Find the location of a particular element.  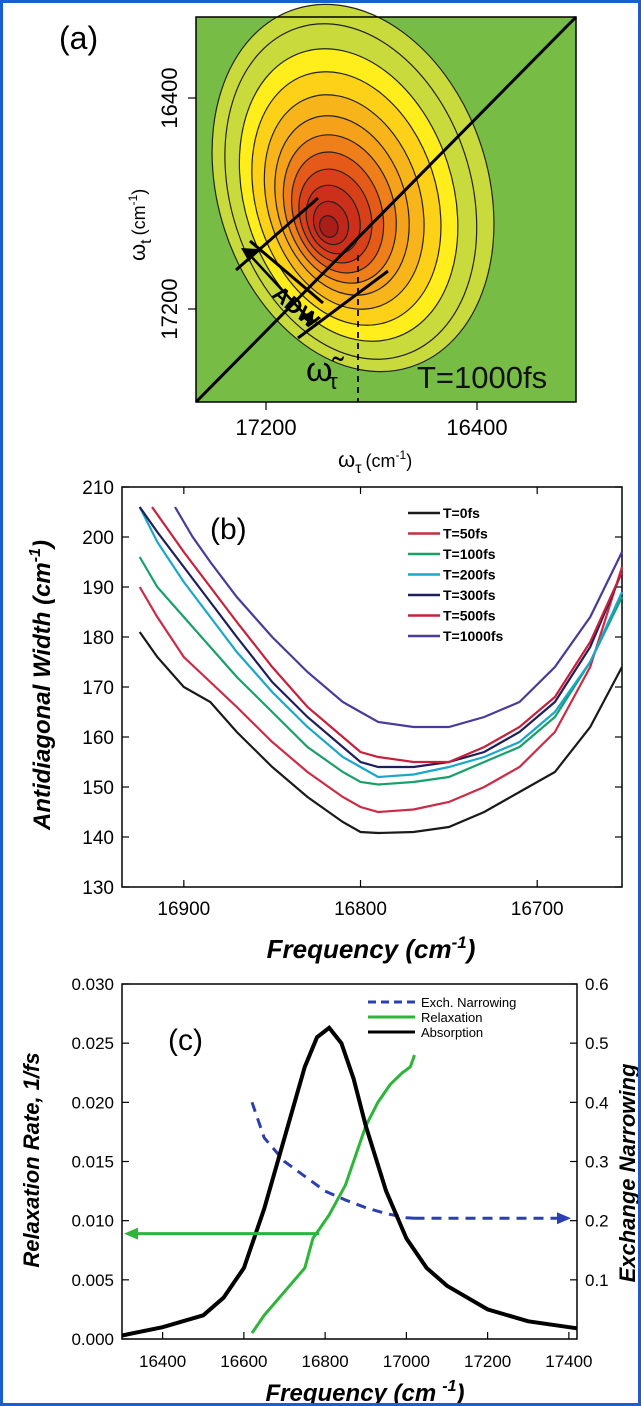

a-xlabel-exp: -1 is located at coordinates (401, 455).